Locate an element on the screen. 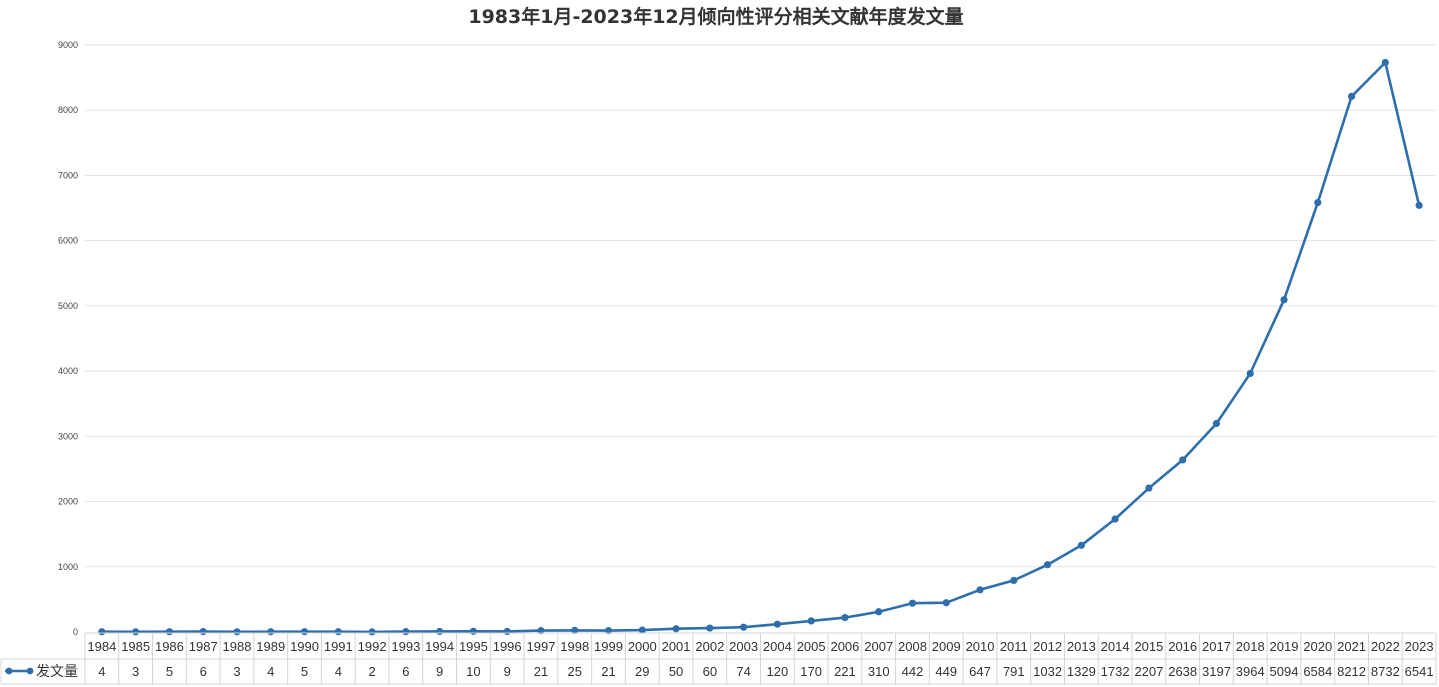  data-label: 29 is located at coordinates (642, 671).